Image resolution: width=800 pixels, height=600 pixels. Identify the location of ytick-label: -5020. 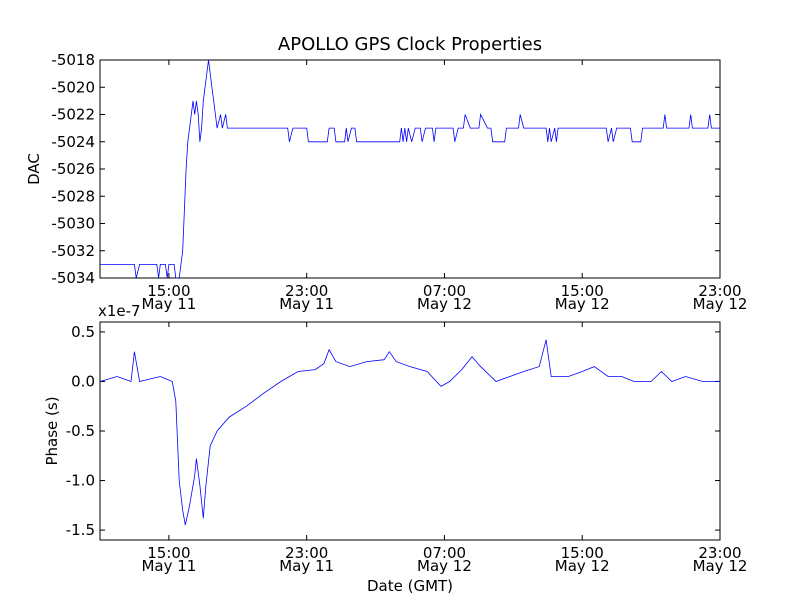
(73, 87).